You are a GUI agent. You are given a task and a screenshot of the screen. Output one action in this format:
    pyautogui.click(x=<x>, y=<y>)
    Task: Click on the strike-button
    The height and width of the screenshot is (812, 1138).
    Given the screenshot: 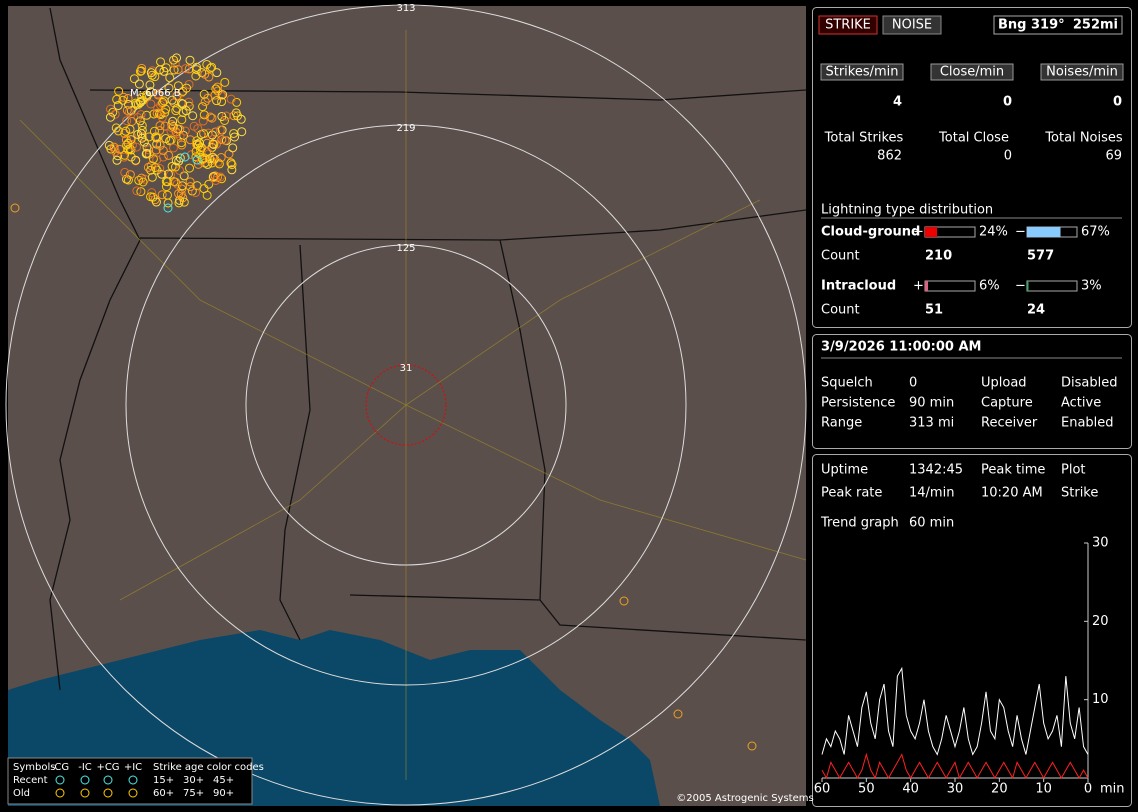 What is the action you would take?
    pyautogui.click(x=848, y=25)
    